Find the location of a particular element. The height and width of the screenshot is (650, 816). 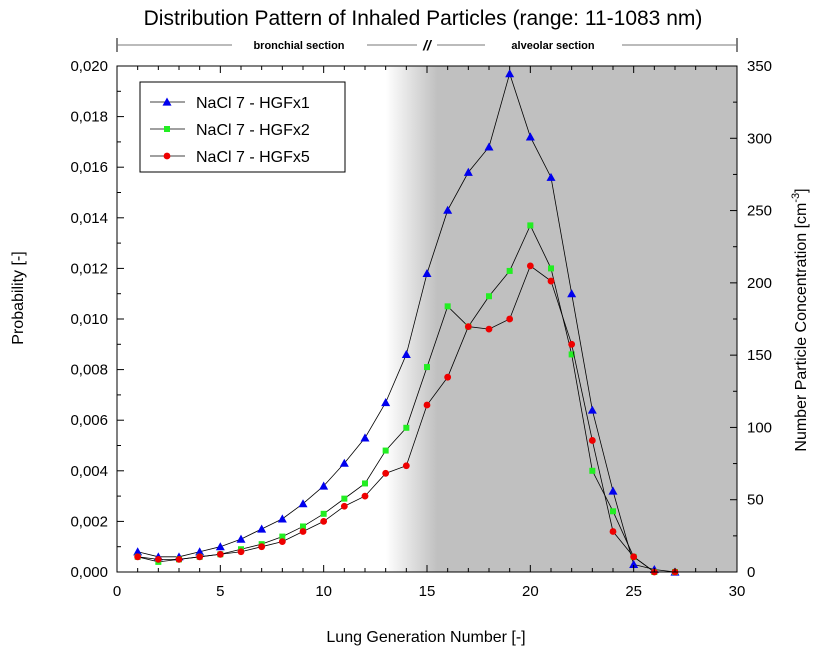

y-right-tick-label: 300 is located at coordinates (759, 138).